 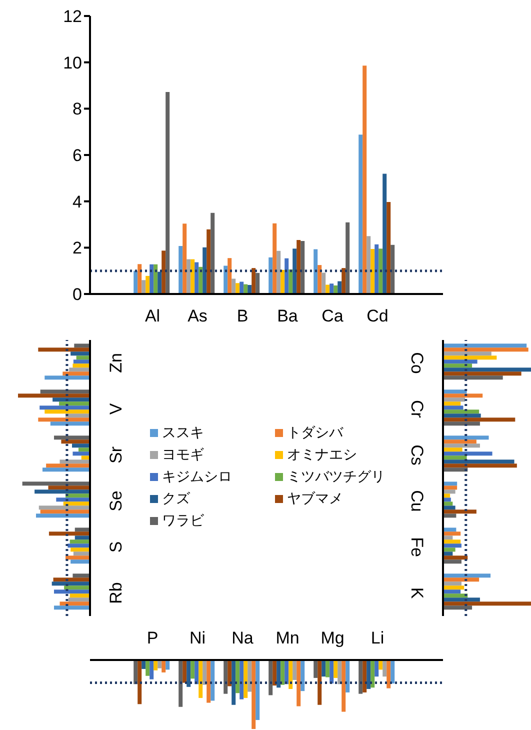 What do you see at coordinates (315, 433) in the screenshot?
I see `legend-label: トダシバ` at bounding box center [315, 433].